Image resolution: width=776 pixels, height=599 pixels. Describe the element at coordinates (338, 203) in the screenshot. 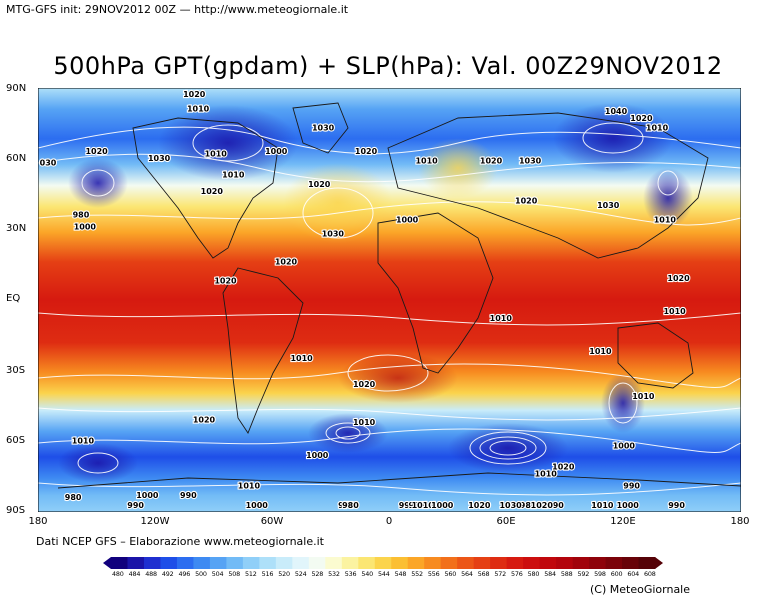

I see `ridge-north-atlantic` at that location.